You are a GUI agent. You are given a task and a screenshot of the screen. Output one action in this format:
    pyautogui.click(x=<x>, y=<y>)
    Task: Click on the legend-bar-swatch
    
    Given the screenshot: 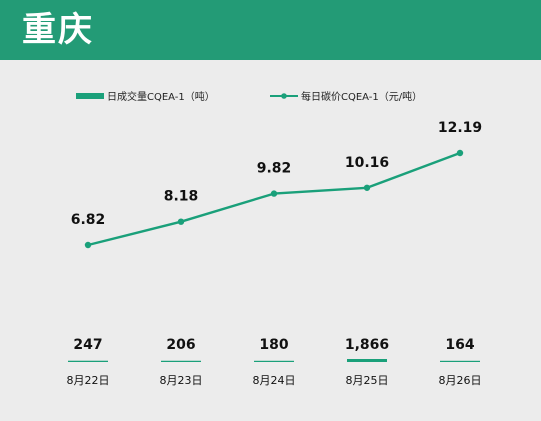 What is the action you would take?
    pyautogui.click(x=90, y=96)
    